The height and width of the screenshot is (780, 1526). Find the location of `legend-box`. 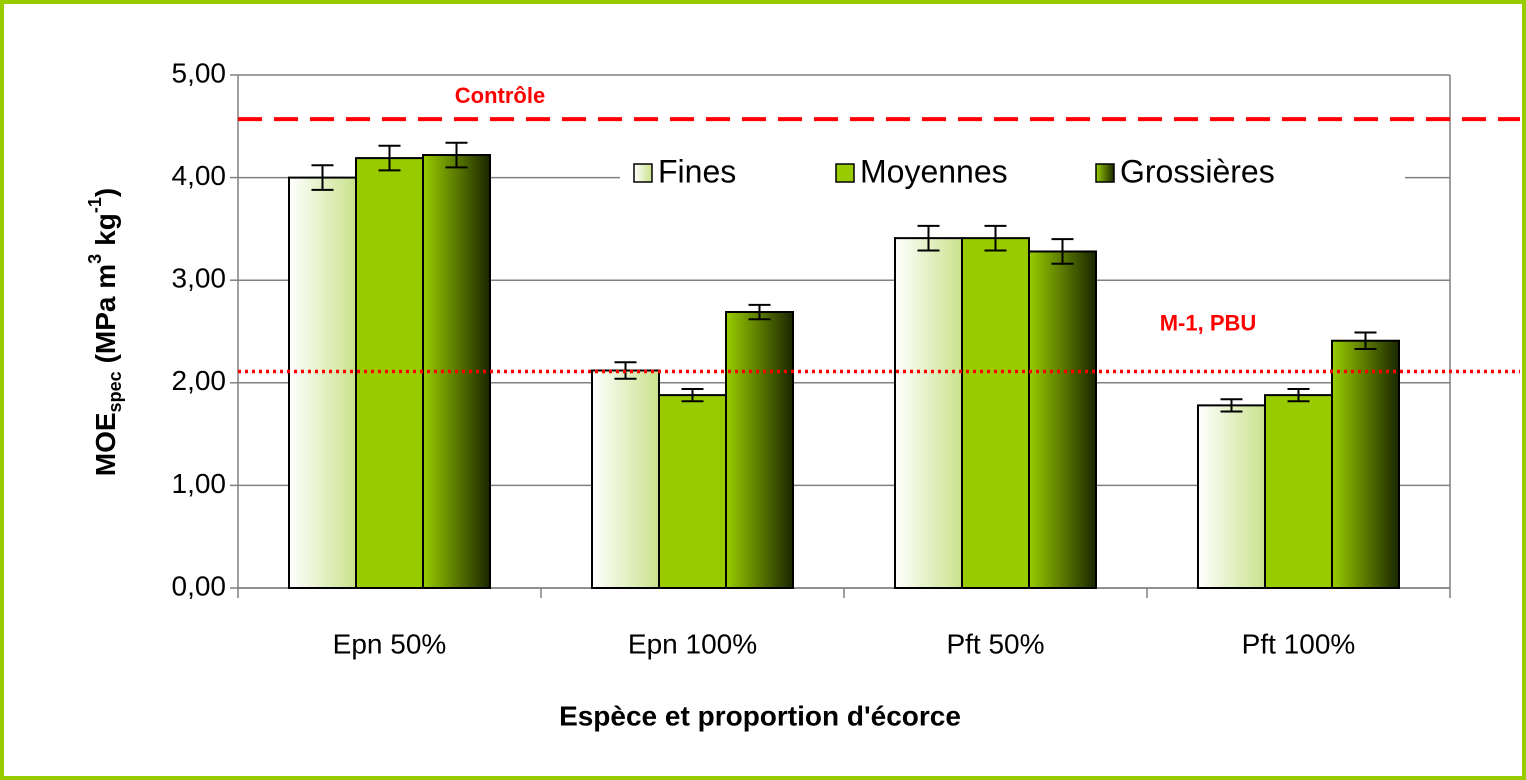

legend-box is located at coordinates (1012, 174).